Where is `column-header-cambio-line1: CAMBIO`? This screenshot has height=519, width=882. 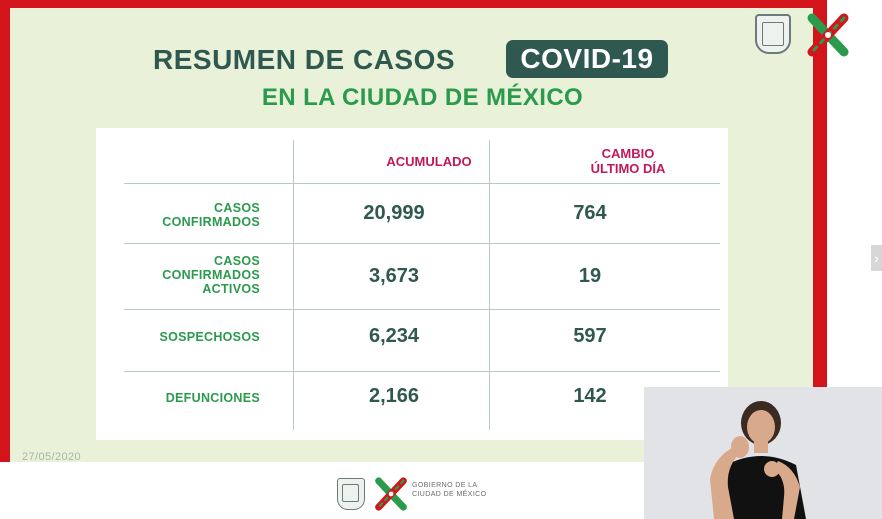 column-header-cambio-line1: CAMBIO is located at coordinates (628, 153).